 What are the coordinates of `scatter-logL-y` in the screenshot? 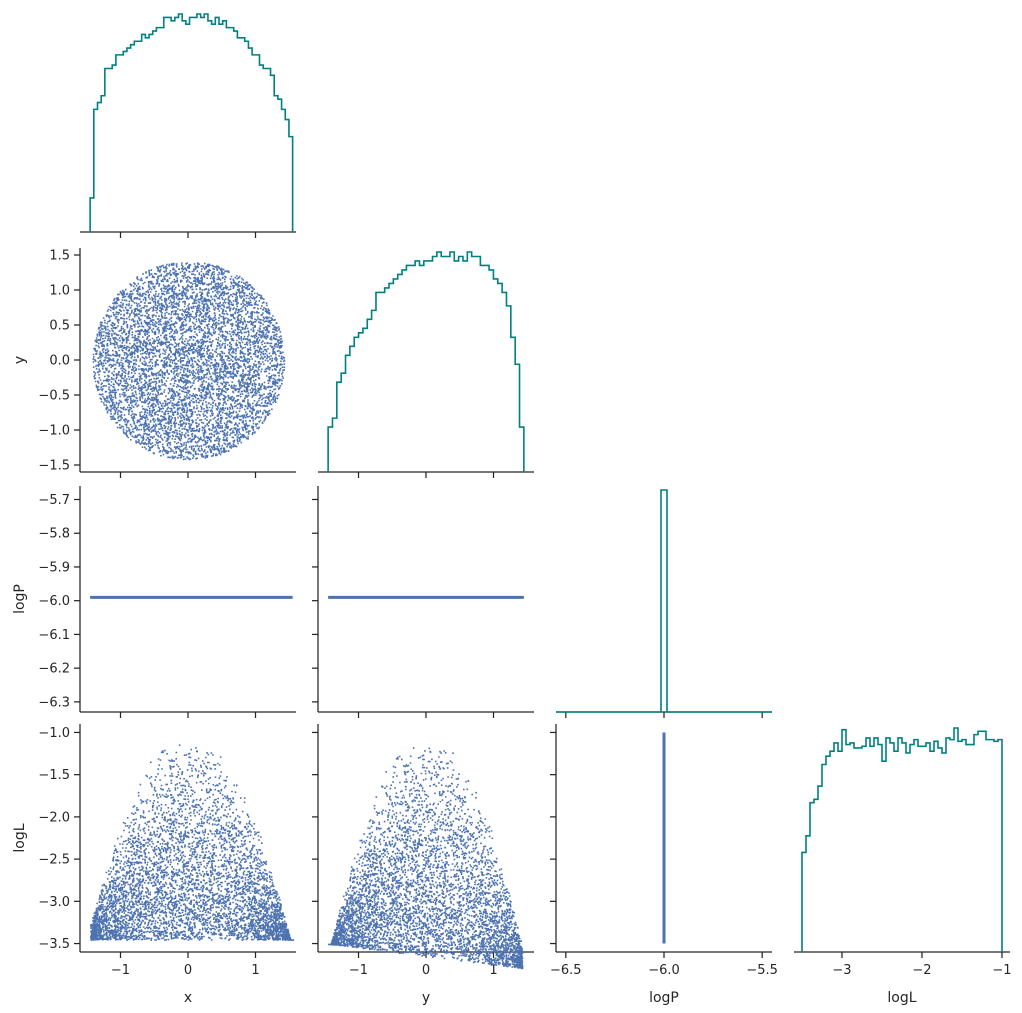 It's located at (426, 858).